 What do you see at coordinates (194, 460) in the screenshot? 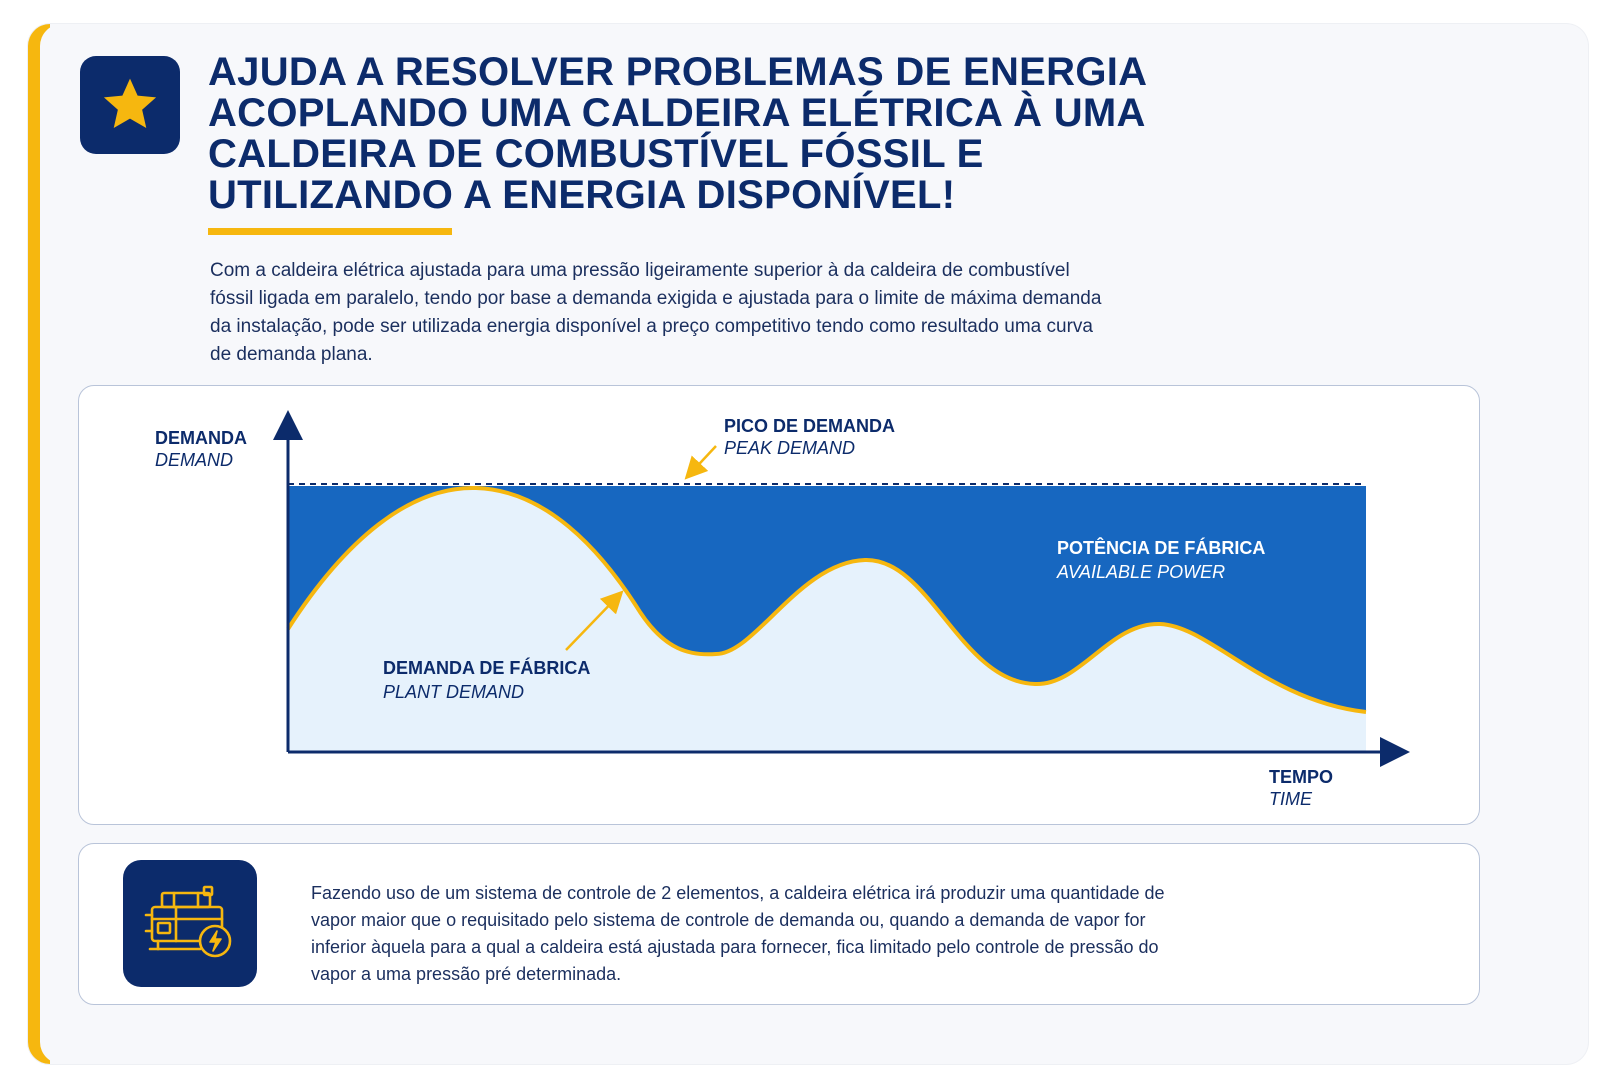
I see `y-axis-label-en: DEMAND` at bounding box center [194, 460].